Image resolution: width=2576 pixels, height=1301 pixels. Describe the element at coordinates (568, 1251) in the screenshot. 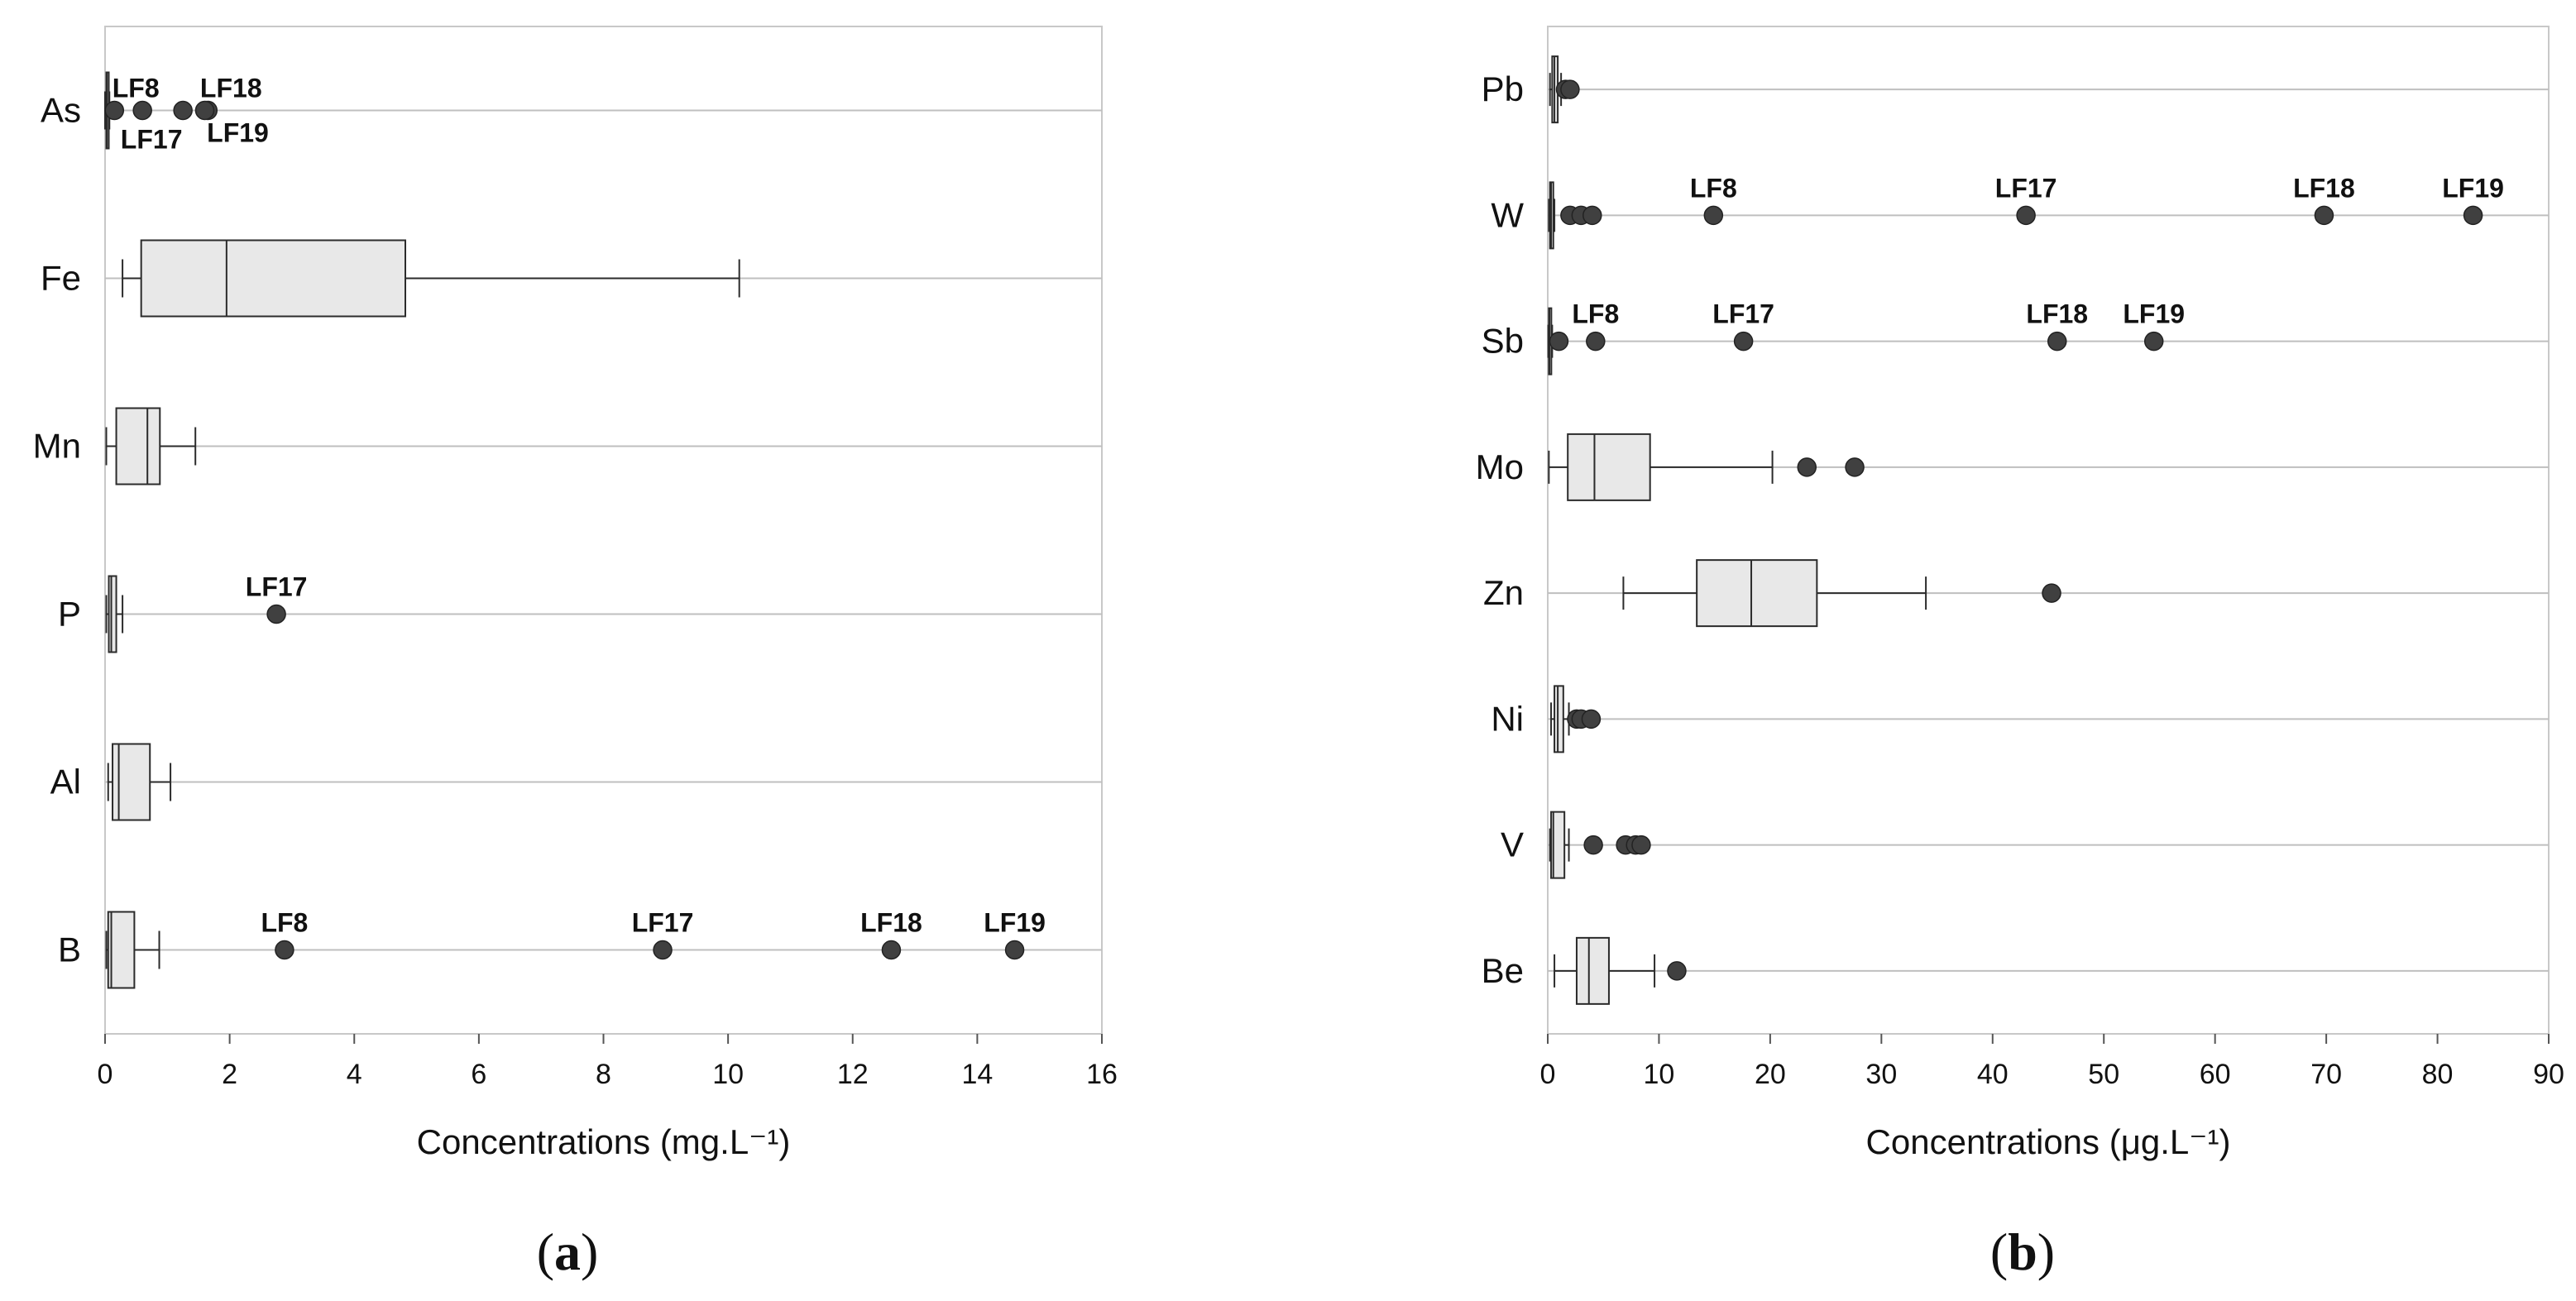

I see `panel-a-label: (a)` at that location.